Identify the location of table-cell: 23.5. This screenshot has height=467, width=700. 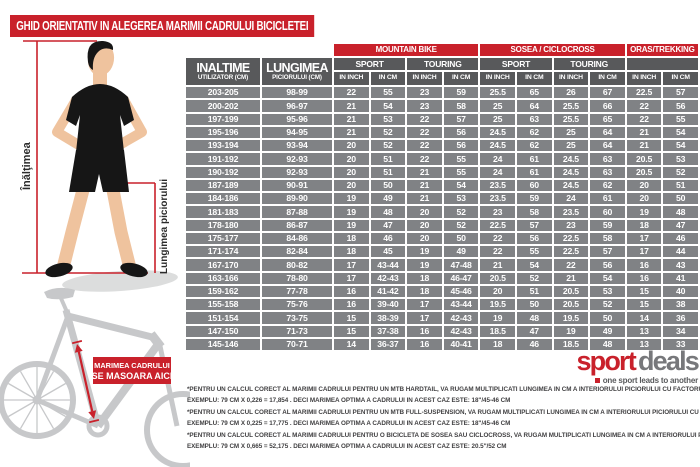
(571, 212).